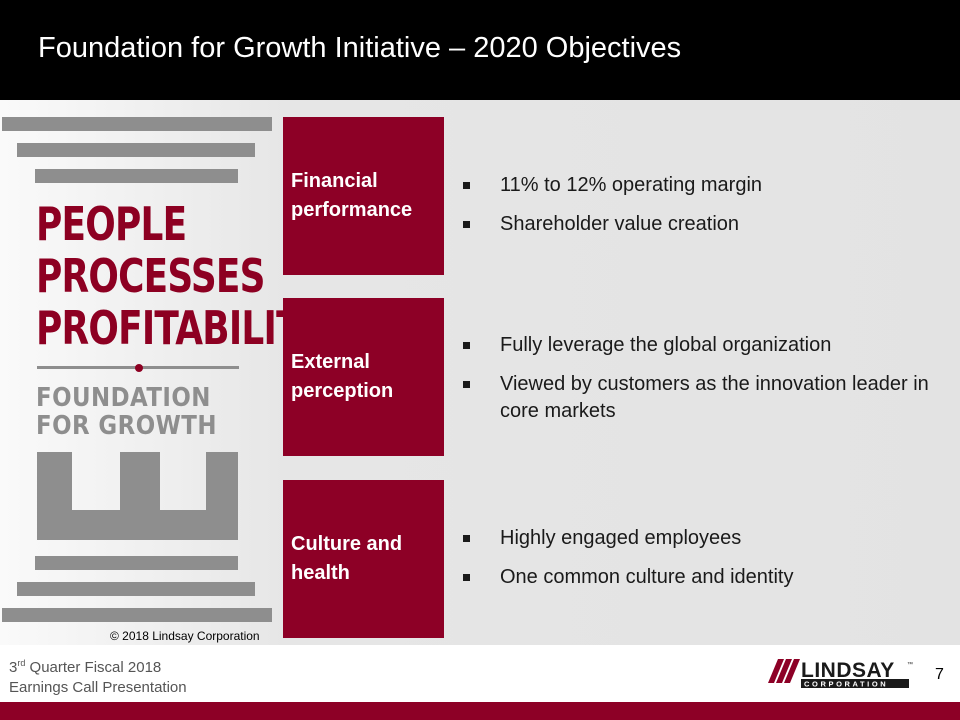 The width and height of the screenshot is (960, 720). What do you see at coordinates (126, 426) in the screenshot?
I see `subtitle-for-growth: FOR GROWTH` at bounding box center [126, 426].